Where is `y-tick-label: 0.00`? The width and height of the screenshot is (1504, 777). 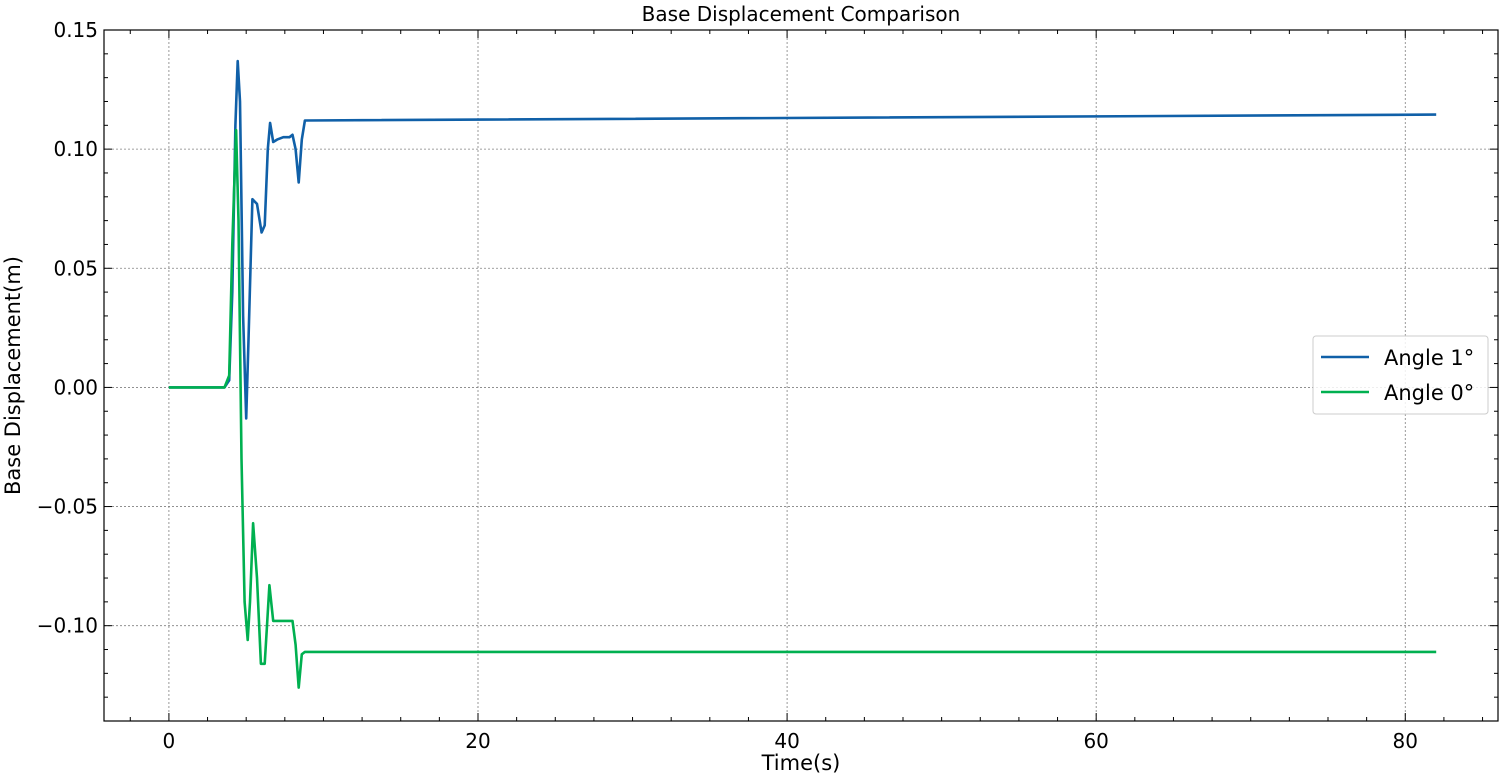
y-tick-label: 0.00 is located at coordinates (75, 387).